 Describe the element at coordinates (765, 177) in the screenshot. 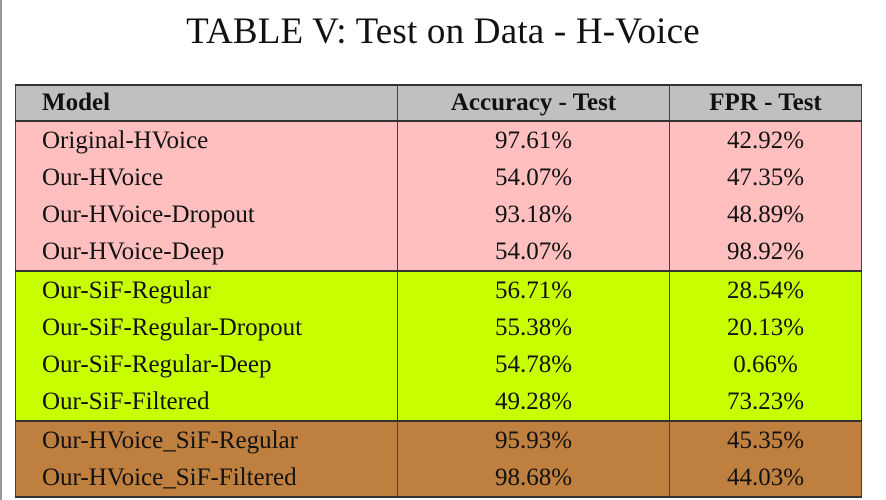

I see `cell-fpr: 47.35%` at that location.